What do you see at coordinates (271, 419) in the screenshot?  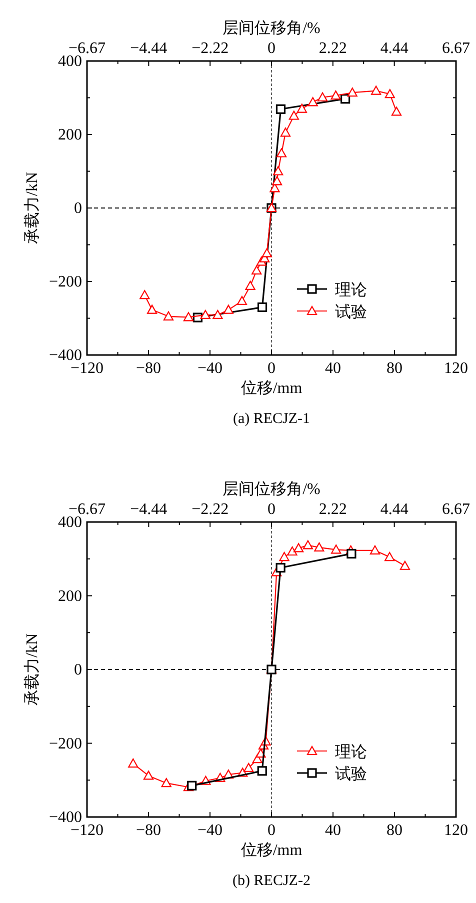 I see `text: (a) RECJZ-1` at bounding box center [271, 419].